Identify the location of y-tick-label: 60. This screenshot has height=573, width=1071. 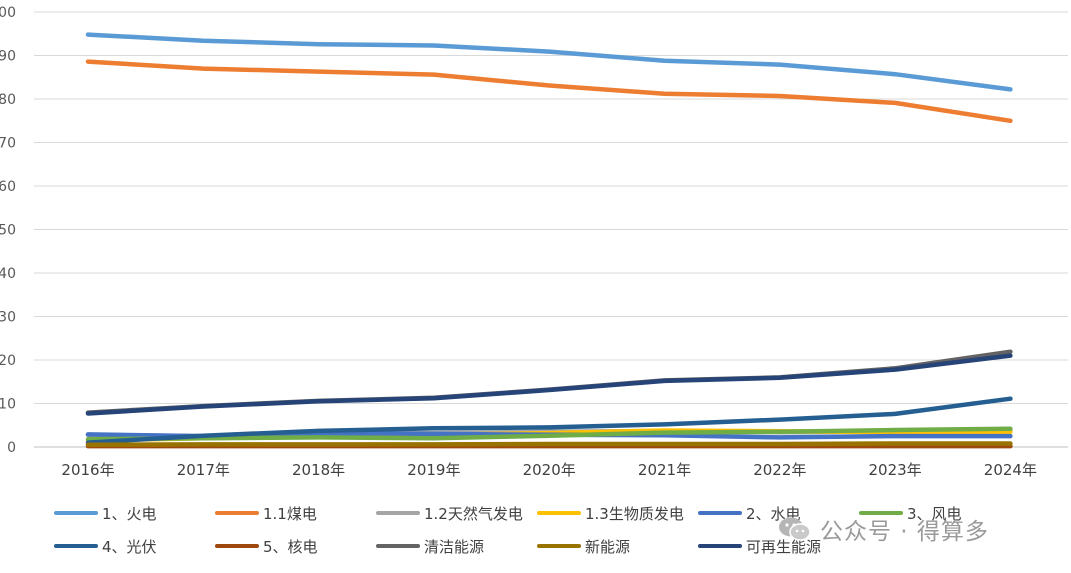
(8, 187).